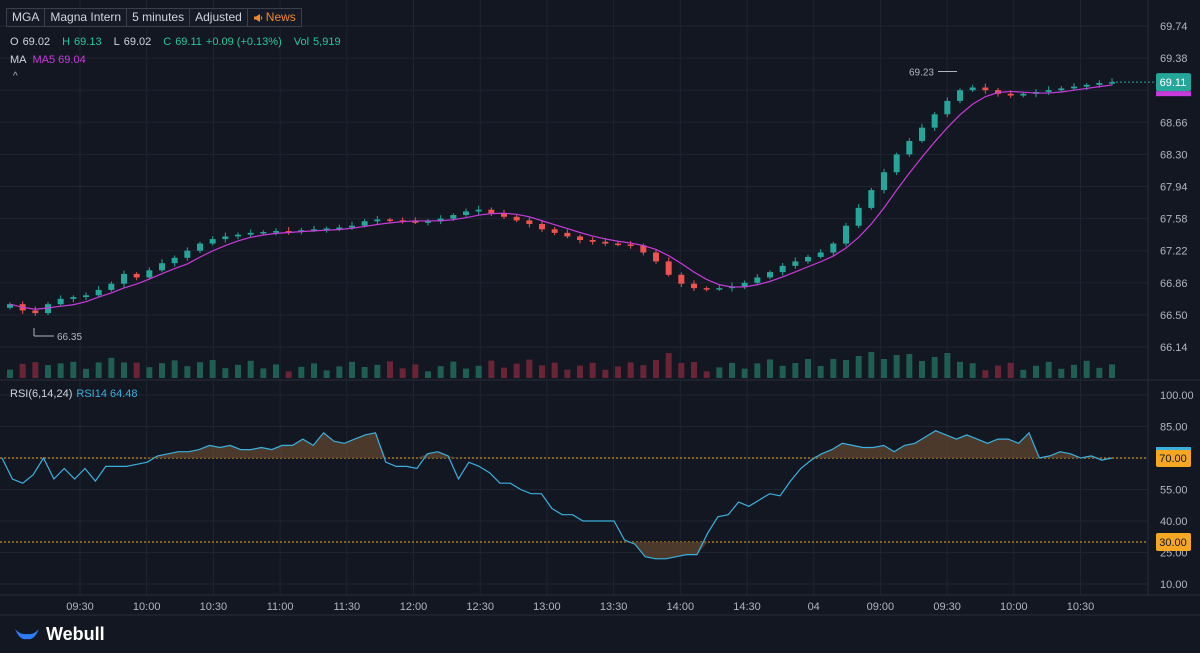  Describe the element at coordinates (947, 607) in the screenshot. I see `time-axis-label: 09:30` at that location.